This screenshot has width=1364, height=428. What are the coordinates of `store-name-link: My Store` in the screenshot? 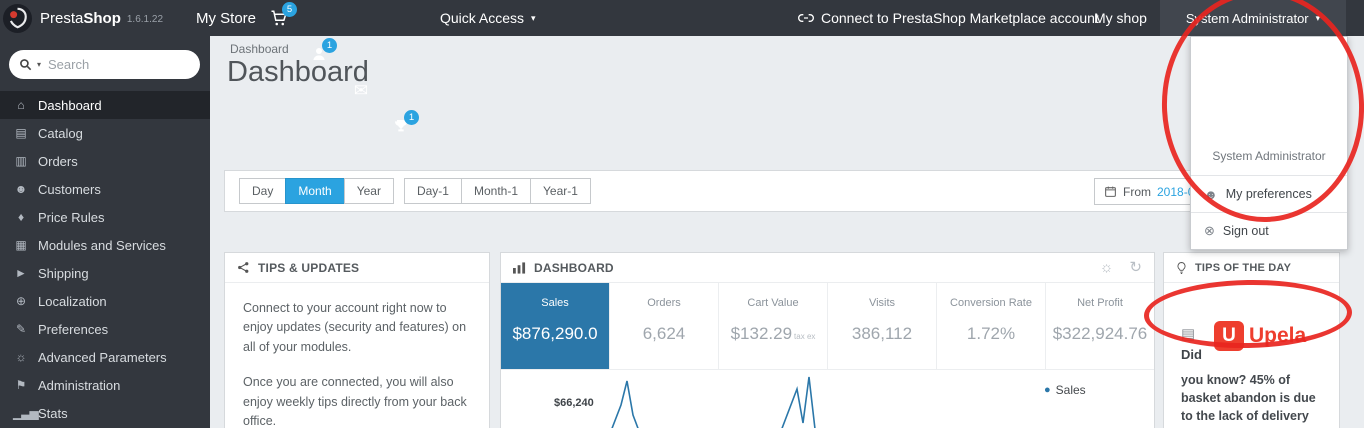 It's located at (226, 18).